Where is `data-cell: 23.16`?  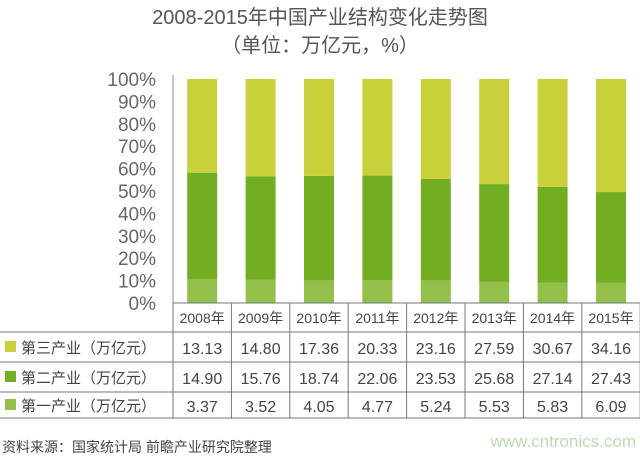
data-cell: 23.16 is located at coordinates (436, 349).